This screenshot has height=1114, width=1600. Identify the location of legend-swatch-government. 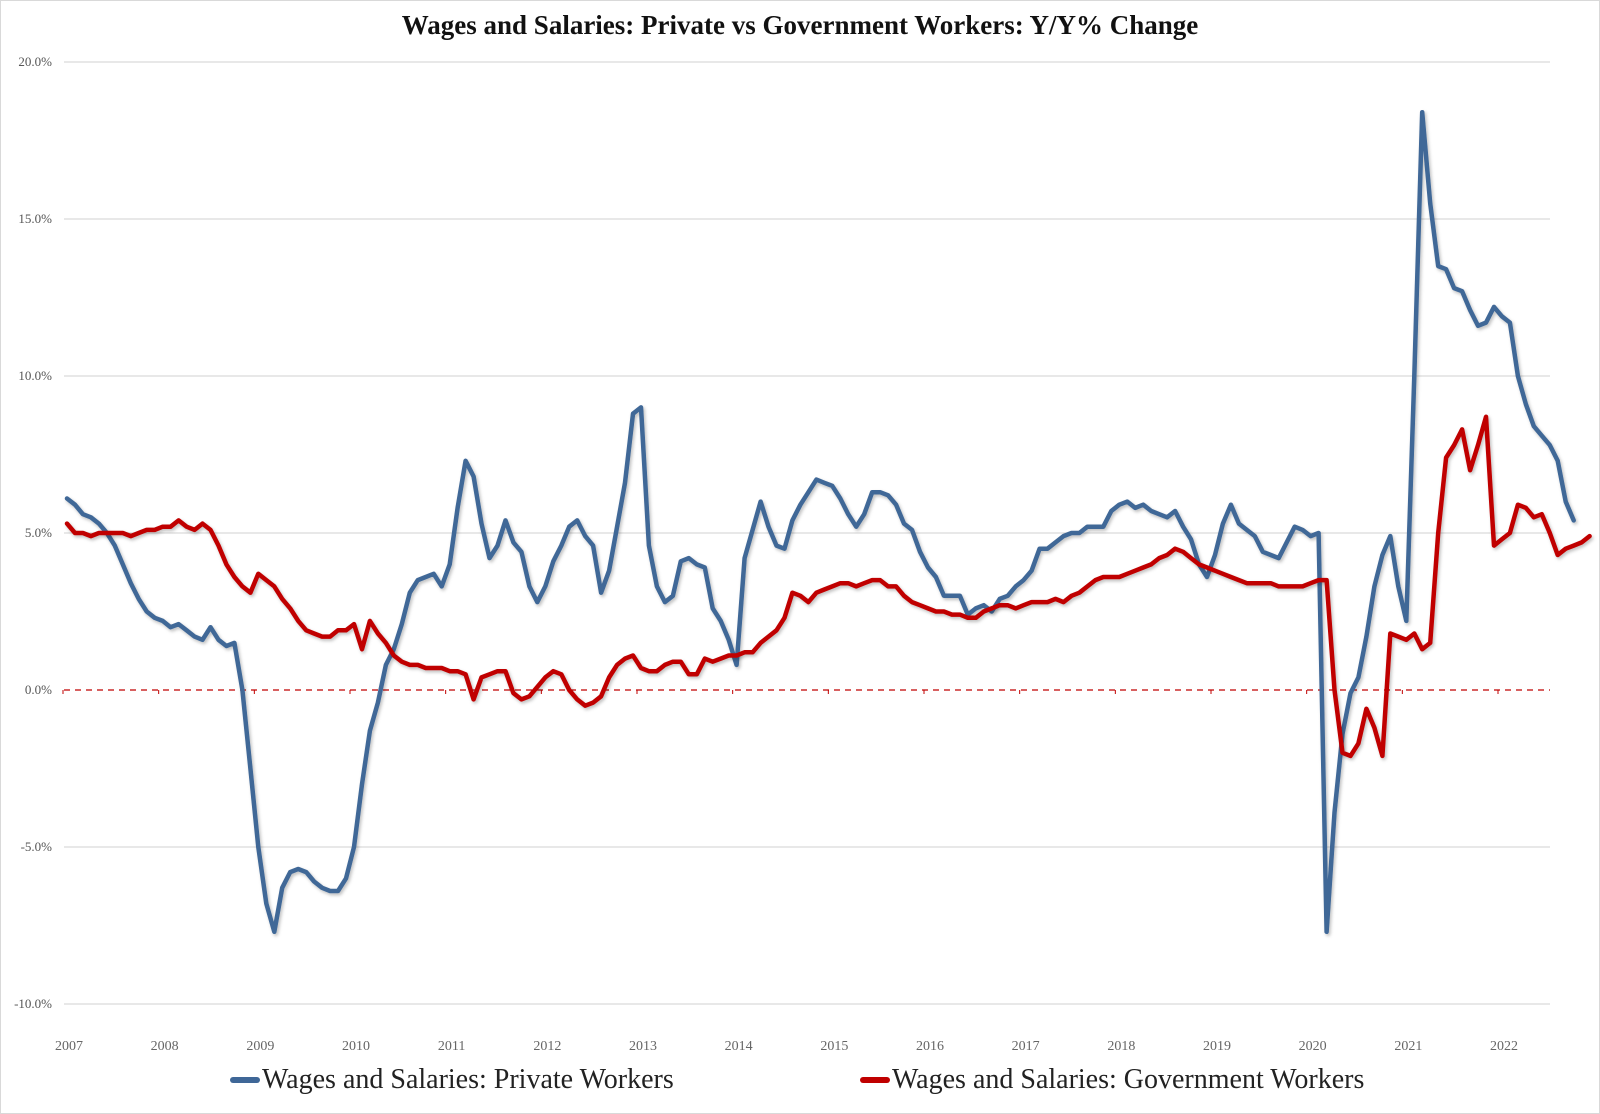
(875, 1080).